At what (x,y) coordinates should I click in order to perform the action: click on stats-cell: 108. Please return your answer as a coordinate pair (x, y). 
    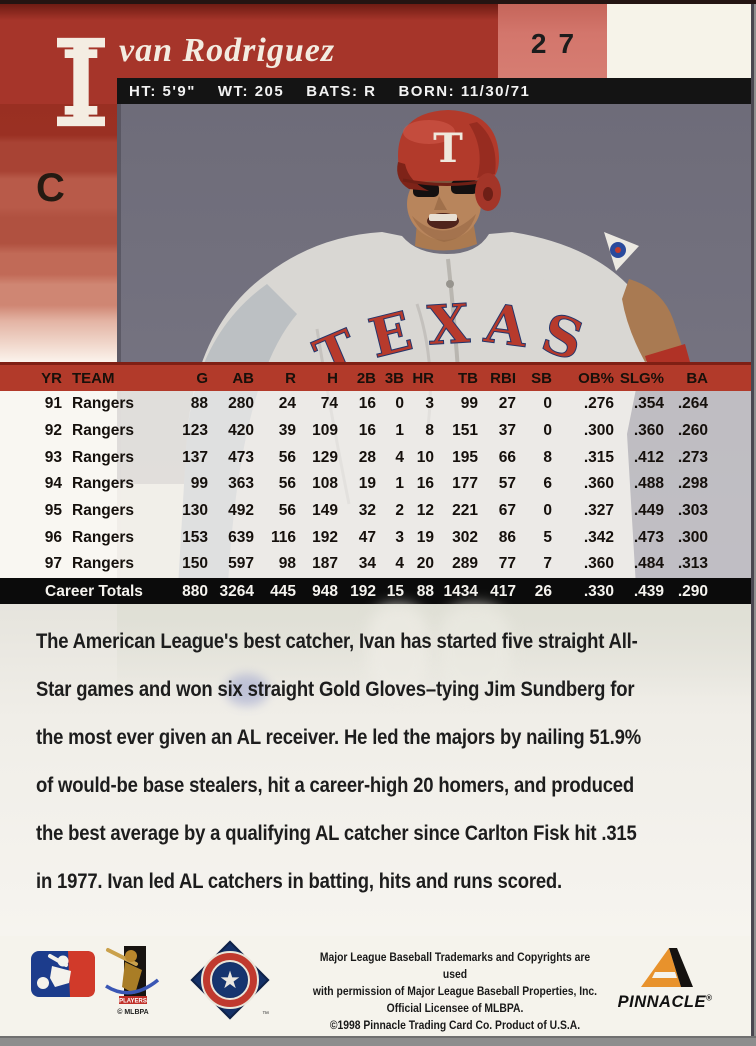
    Looking at the image, I should click on (325, 484).